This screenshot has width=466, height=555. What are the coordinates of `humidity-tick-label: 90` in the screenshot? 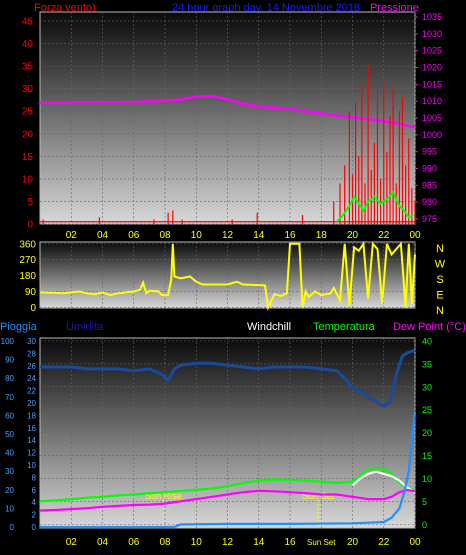 It's located at (9, 360).